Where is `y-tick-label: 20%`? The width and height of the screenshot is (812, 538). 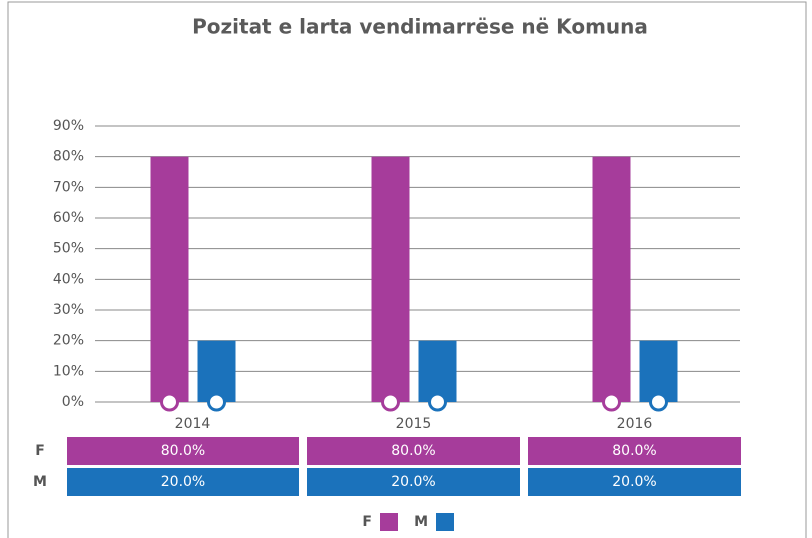 y-tick-label: 20% is located at coordinates (68, 341).